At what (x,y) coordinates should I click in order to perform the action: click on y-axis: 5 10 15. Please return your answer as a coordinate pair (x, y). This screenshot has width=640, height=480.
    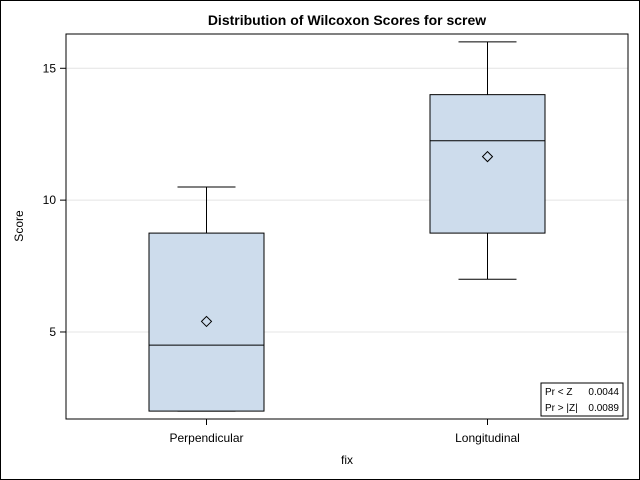
    Looking at the image, I should click on (54, 200).